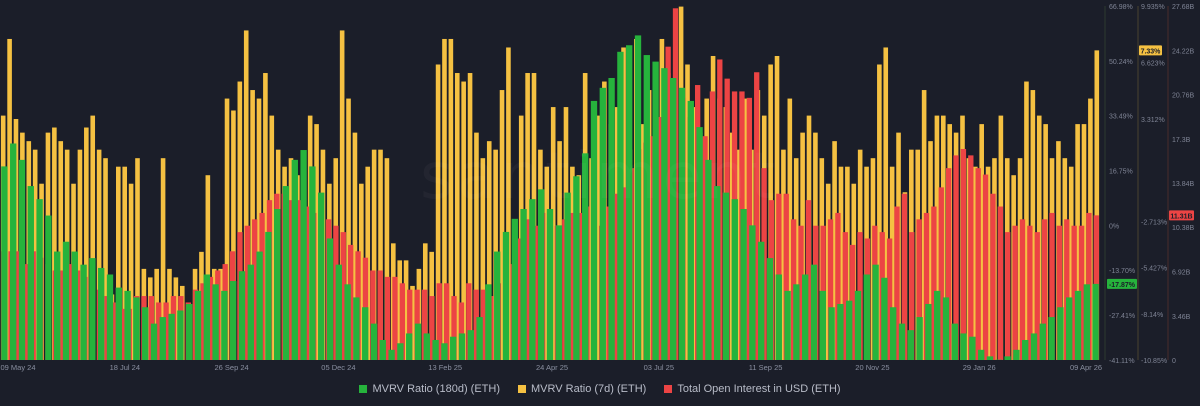  I want to click on legend-item-mvrv-180d: MVRV Ratio (180d) (ETH), so click(429, 389).